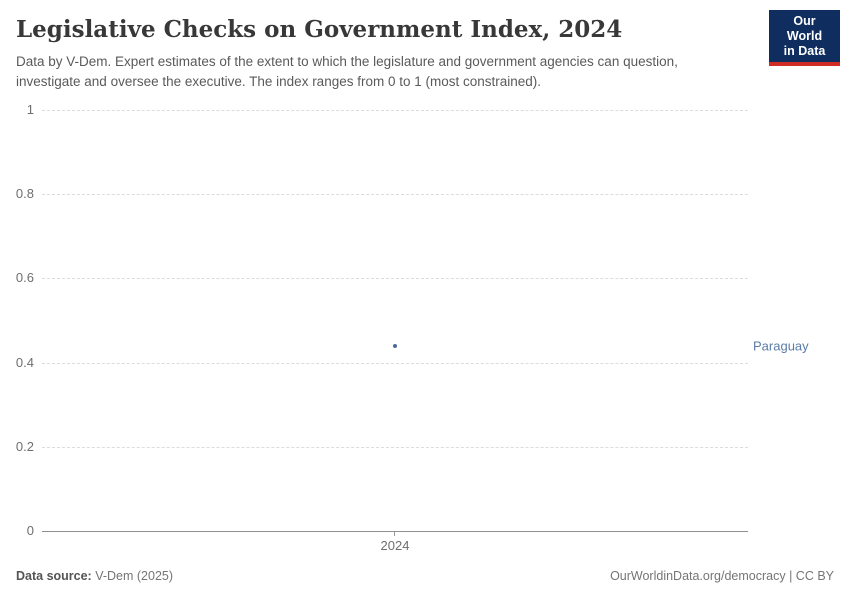 Image resolution: width=850 pixels, height=600 pixels. I want to click on y-axis-tick-label-0.2: 0.2, so click(24, 446).